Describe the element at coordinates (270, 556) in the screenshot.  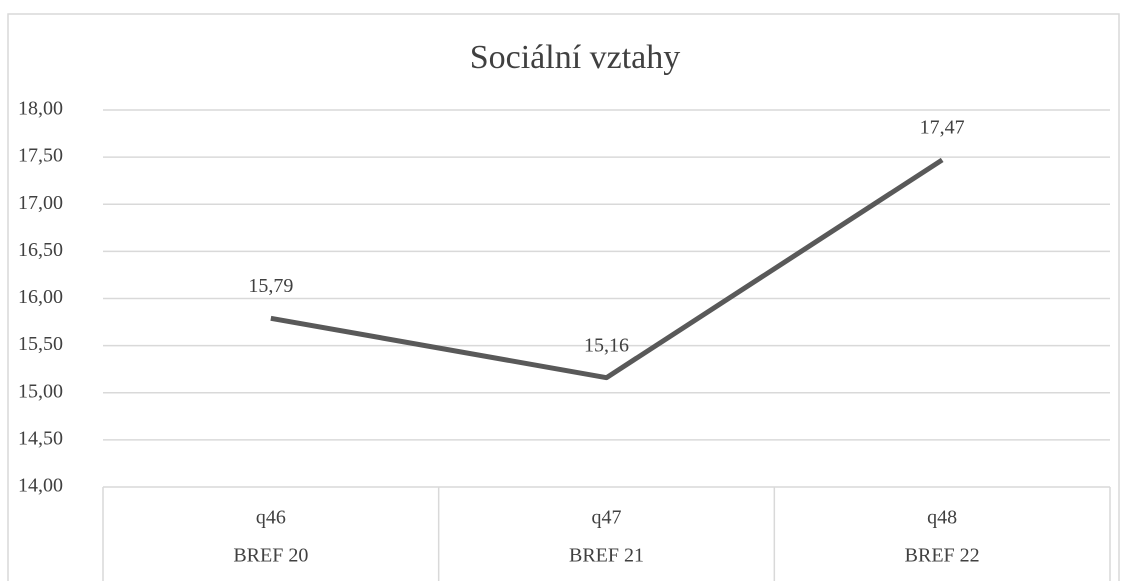
I see `x-group-label: BREF 20` at that location.